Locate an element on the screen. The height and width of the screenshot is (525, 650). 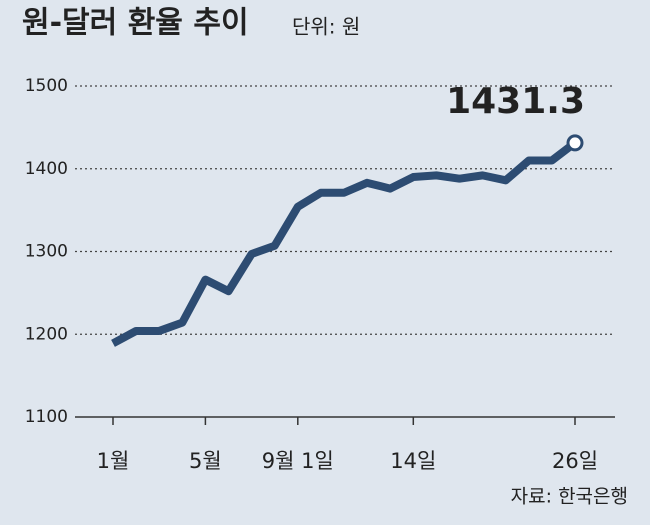
last-point is located at coordinates (575, 143).